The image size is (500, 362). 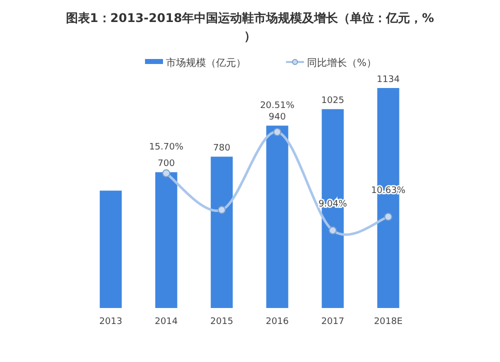 What do you see at coordinates (222, 149) in the screenshot?
I see `data-label: 780` at bounding box center [222, 149].